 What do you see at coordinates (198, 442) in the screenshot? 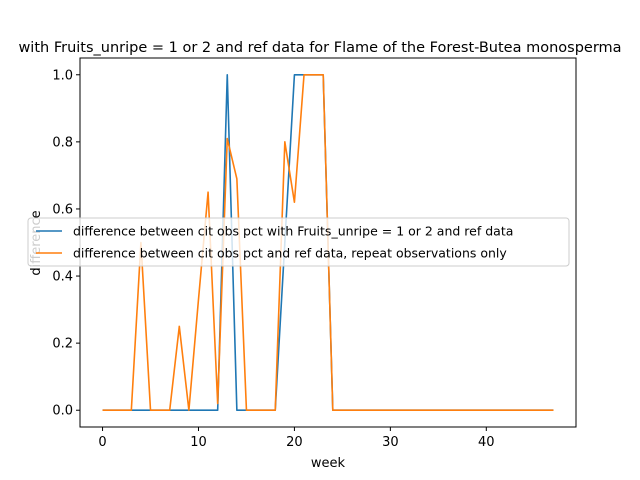
I see `x-tick-label: 10` at bounding box center [198, 442].